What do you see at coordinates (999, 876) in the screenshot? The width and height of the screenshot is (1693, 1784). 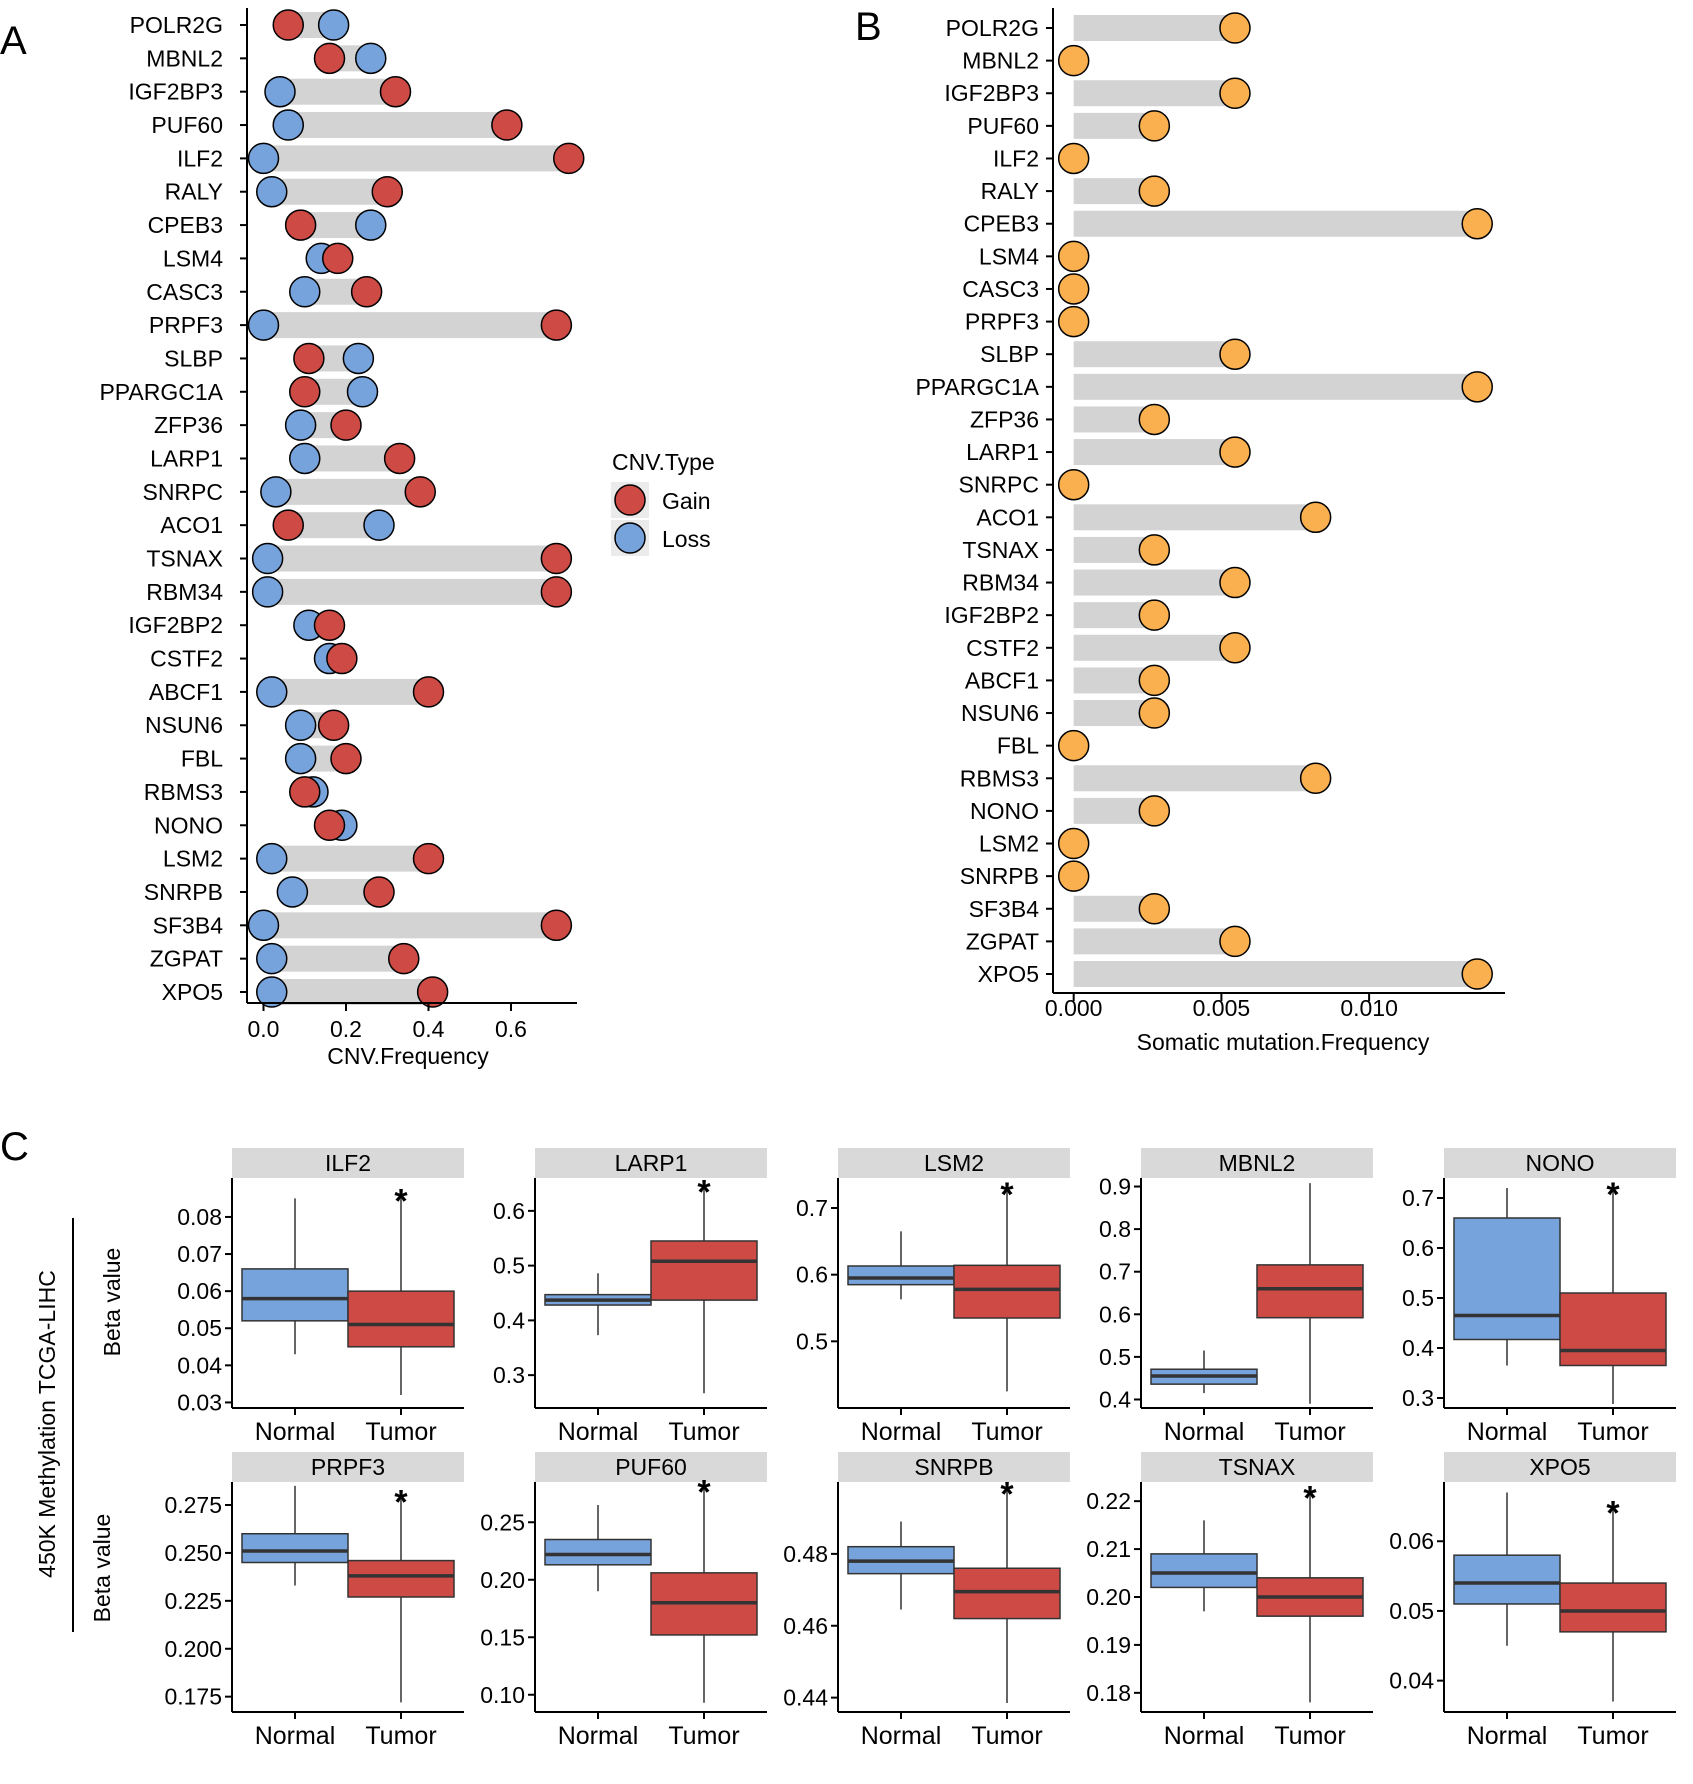 I see `y-tick-label: SNRPB` at bounding box center [999, 876].